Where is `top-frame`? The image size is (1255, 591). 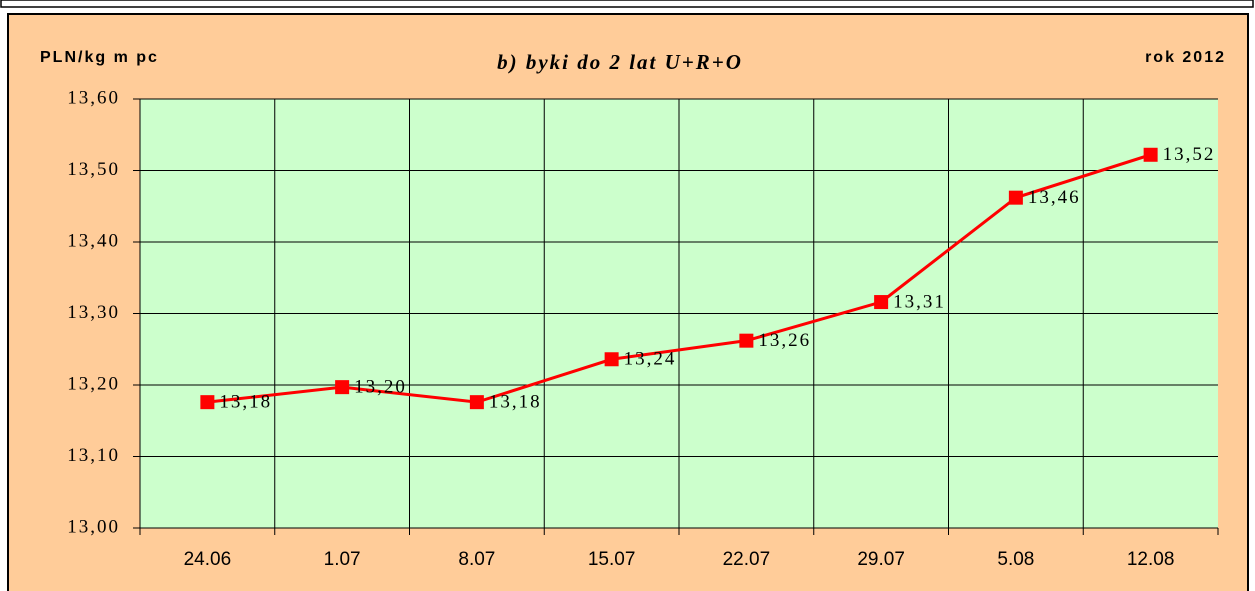 top-frame is located at coordinates (627, 4).